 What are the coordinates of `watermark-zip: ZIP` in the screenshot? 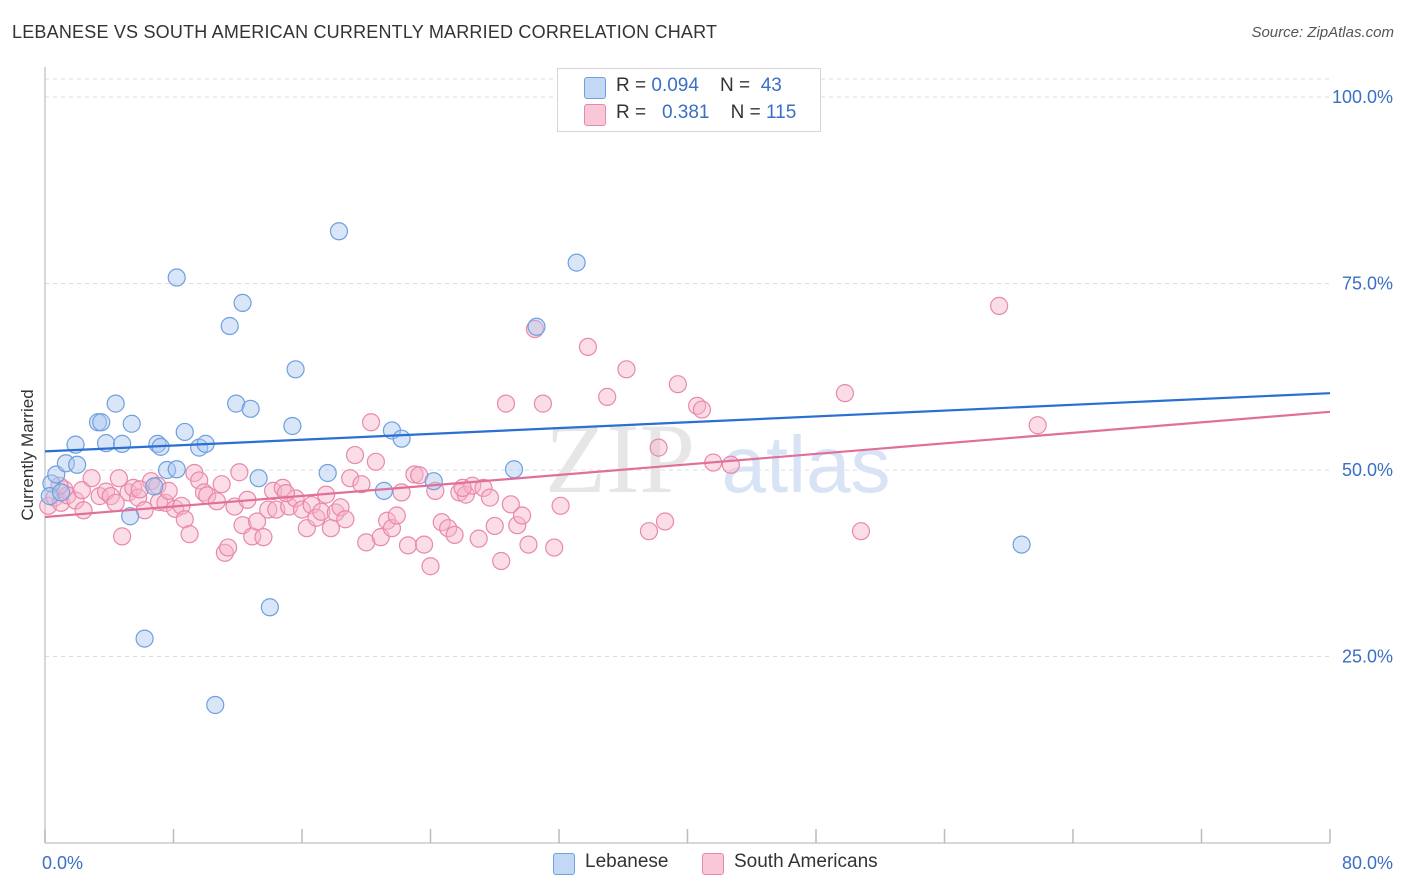 It's located at (620, 458).